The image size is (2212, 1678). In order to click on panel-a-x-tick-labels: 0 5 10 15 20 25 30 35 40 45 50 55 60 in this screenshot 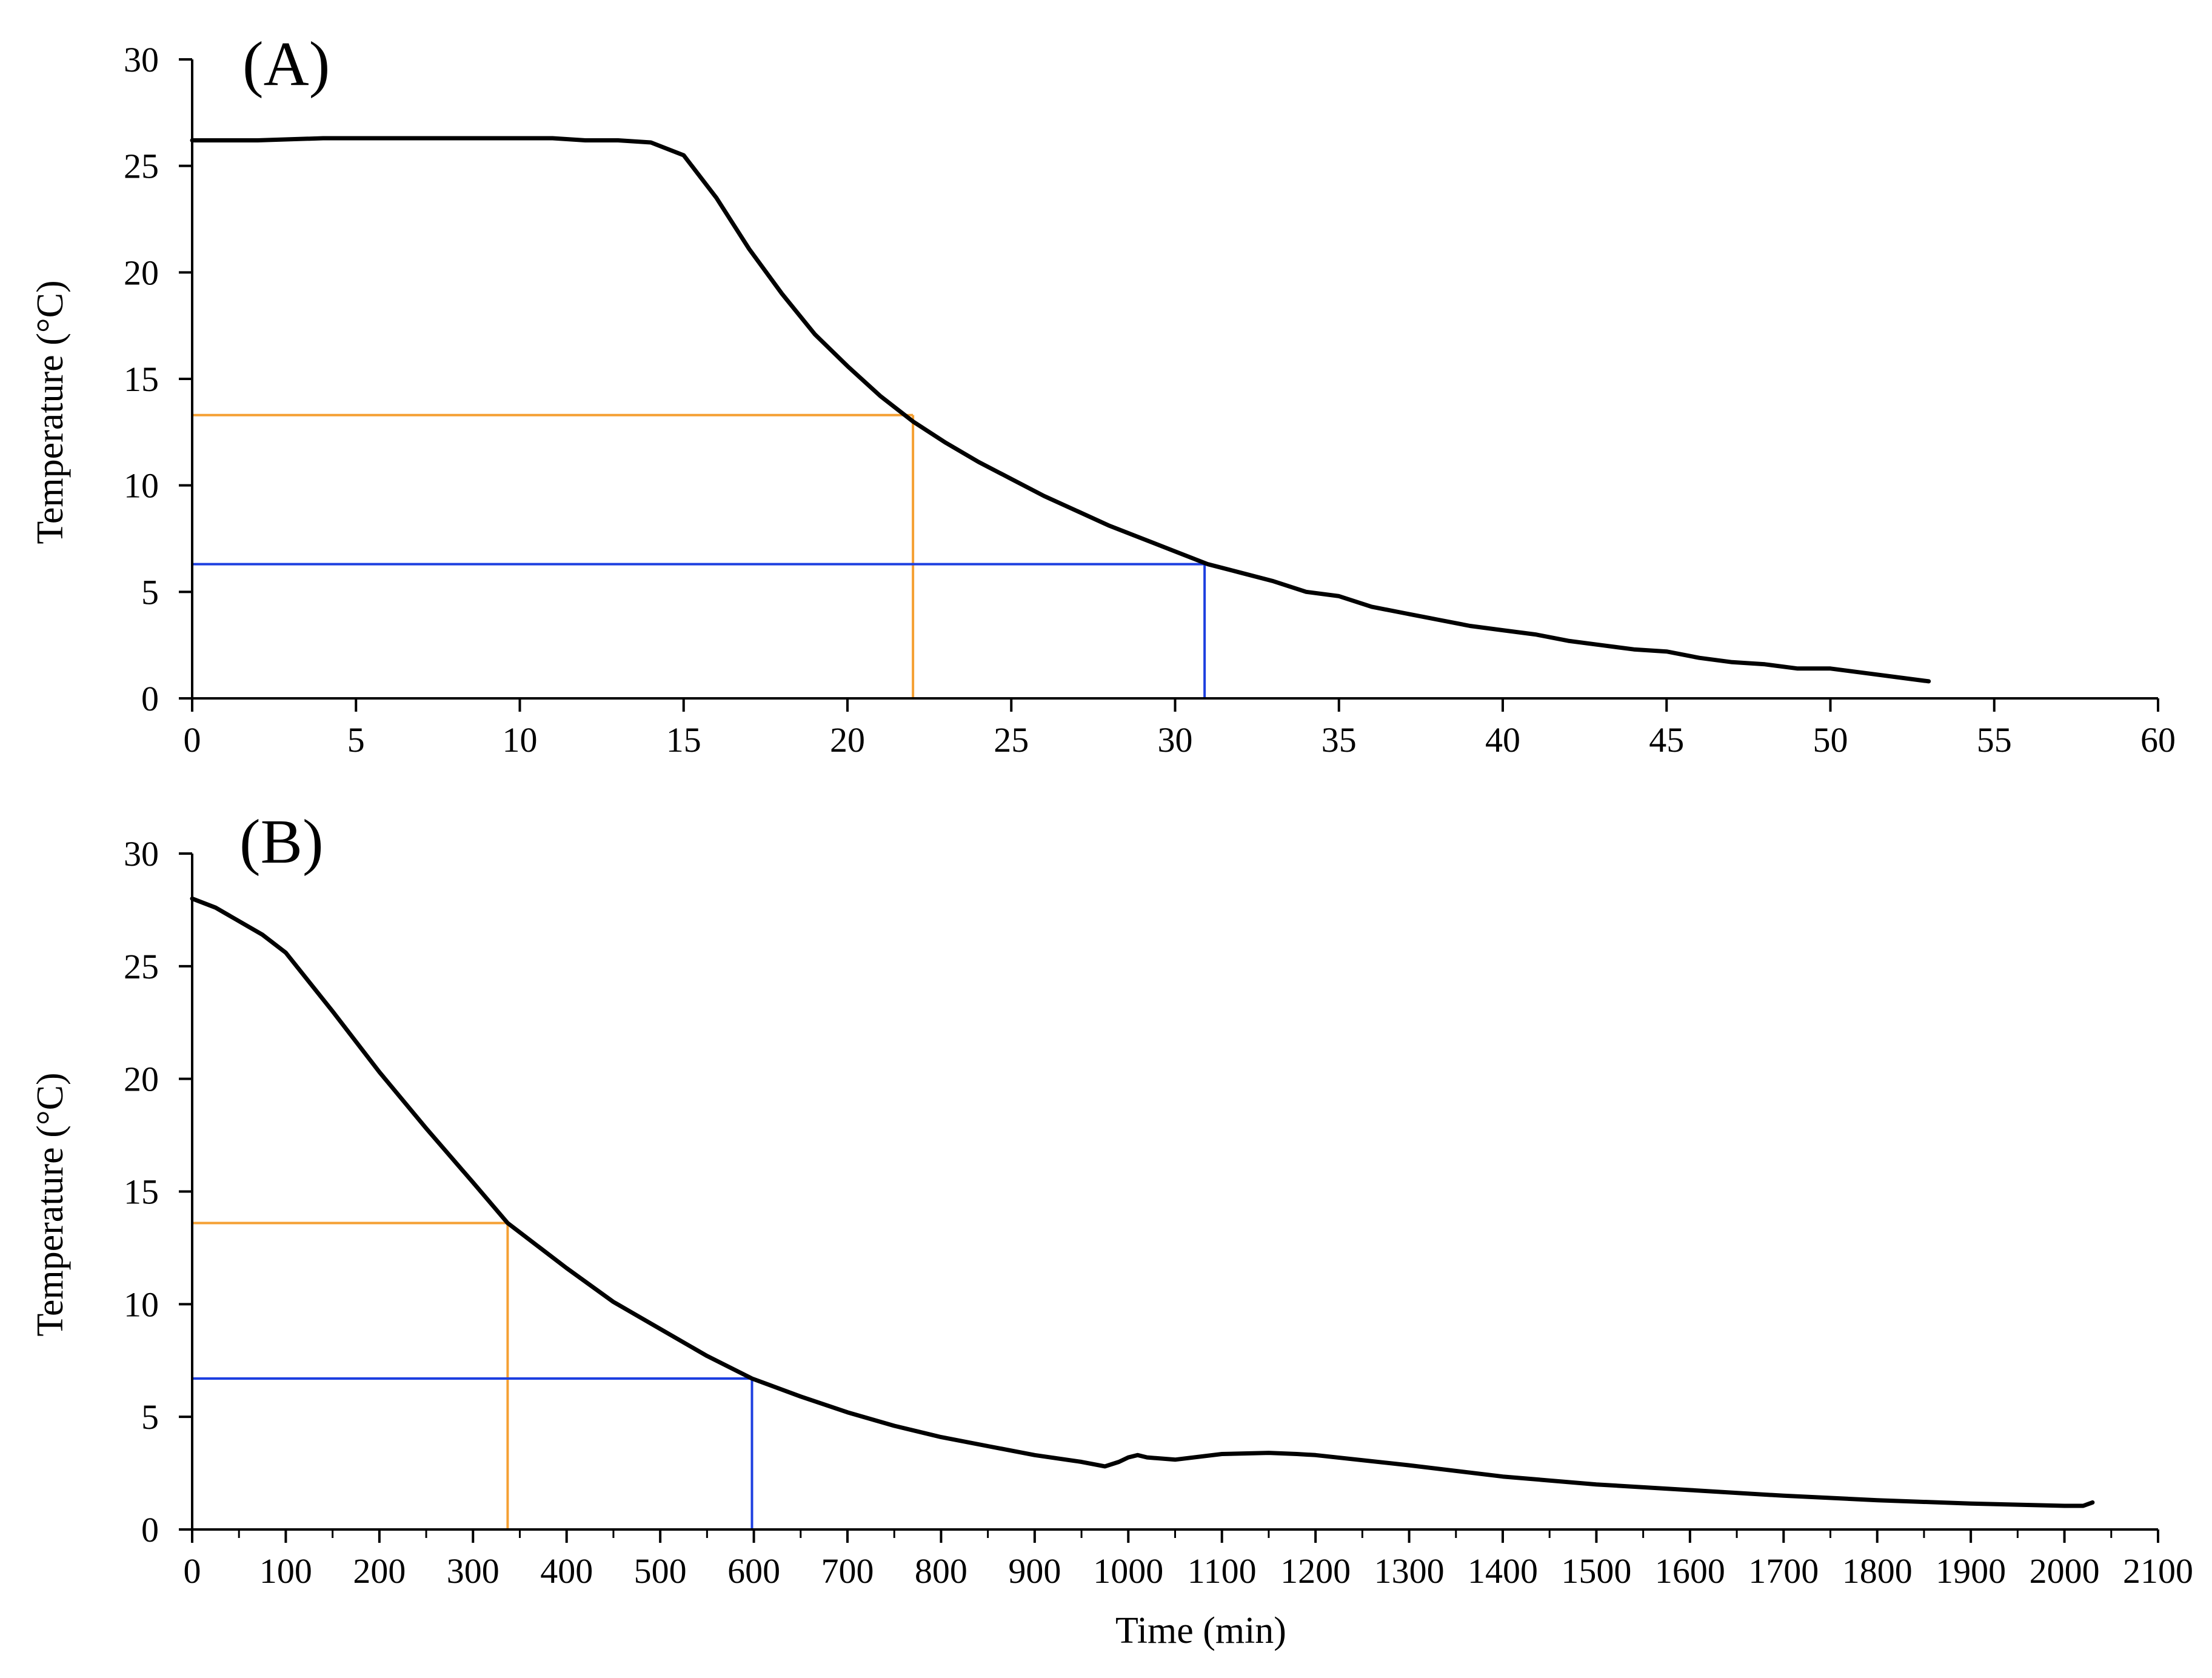, I will do `click(1180, 740)`.